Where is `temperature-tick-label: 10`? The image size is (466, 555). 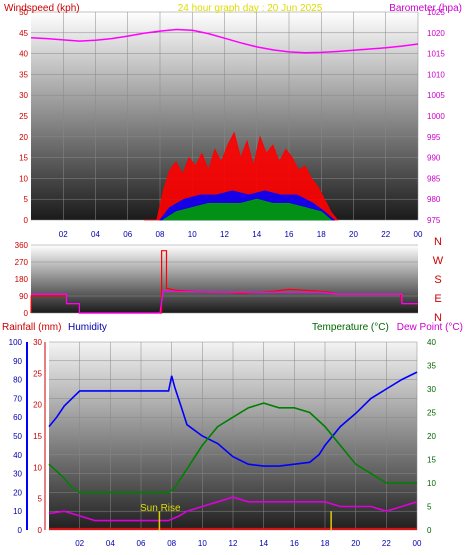 temperature-tick-label: 10 is located at coordinates (431, 483).